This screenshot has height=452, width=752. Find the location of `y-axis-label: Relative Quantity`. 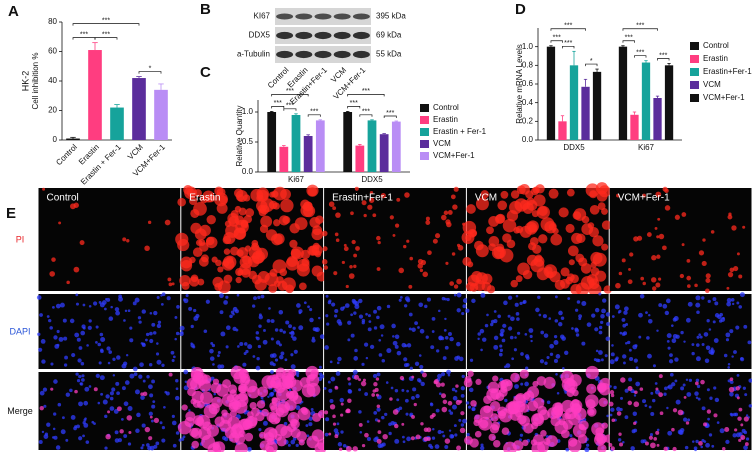

y-axis-label: Relative Quantity is located at coordinates (239, 136).